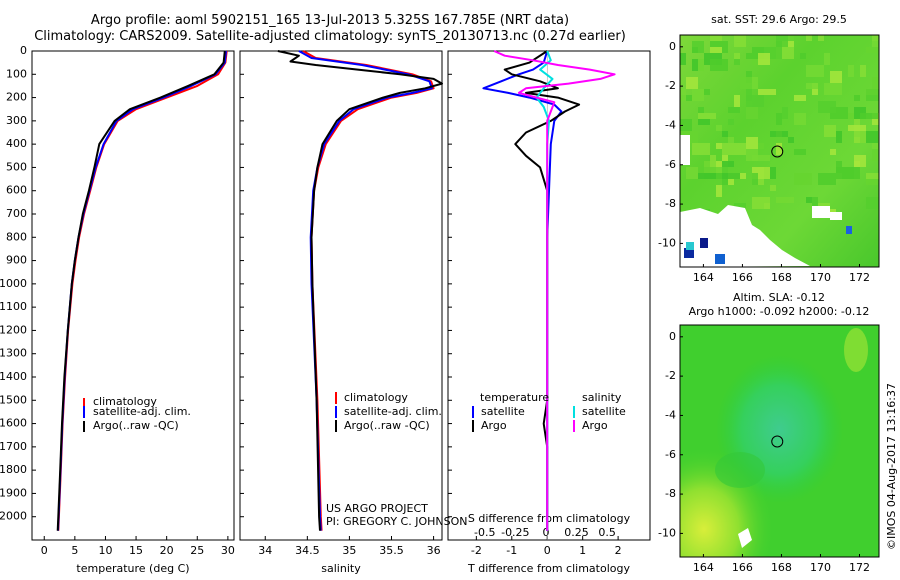 Image resolution: width=900 pixels, height=580 pixels. What do you see at coordinates (670, 454) in the screenshot?
I see `map-y-tick-label: -6` at bounding box center [670, 454].